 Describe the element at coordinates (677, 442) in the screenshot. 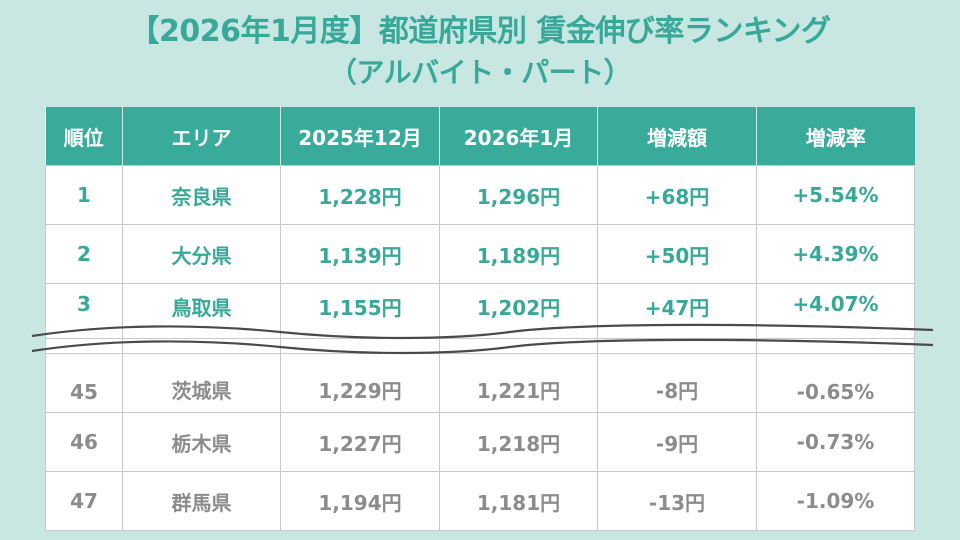

I see `cell-diff: -9円` at that location.